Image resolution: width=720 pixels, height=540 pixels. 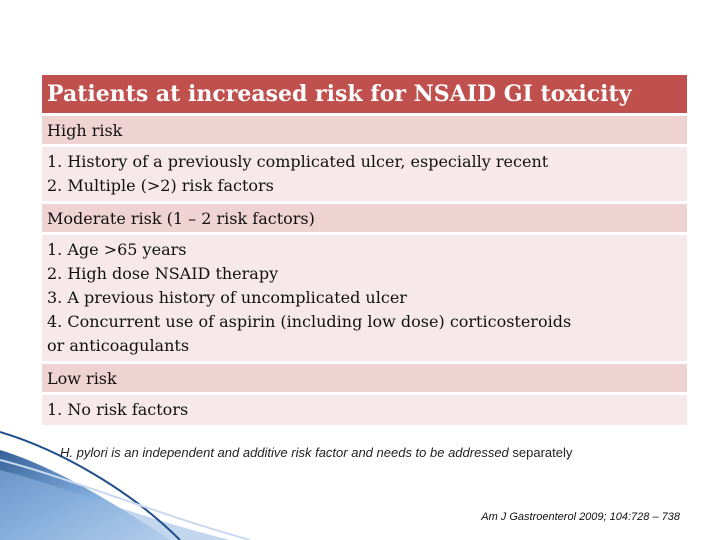 What do you see at coordinates (125, 485) in the screenshot?
I see `corner-wave-decoration` at bounding box center [125, 485].